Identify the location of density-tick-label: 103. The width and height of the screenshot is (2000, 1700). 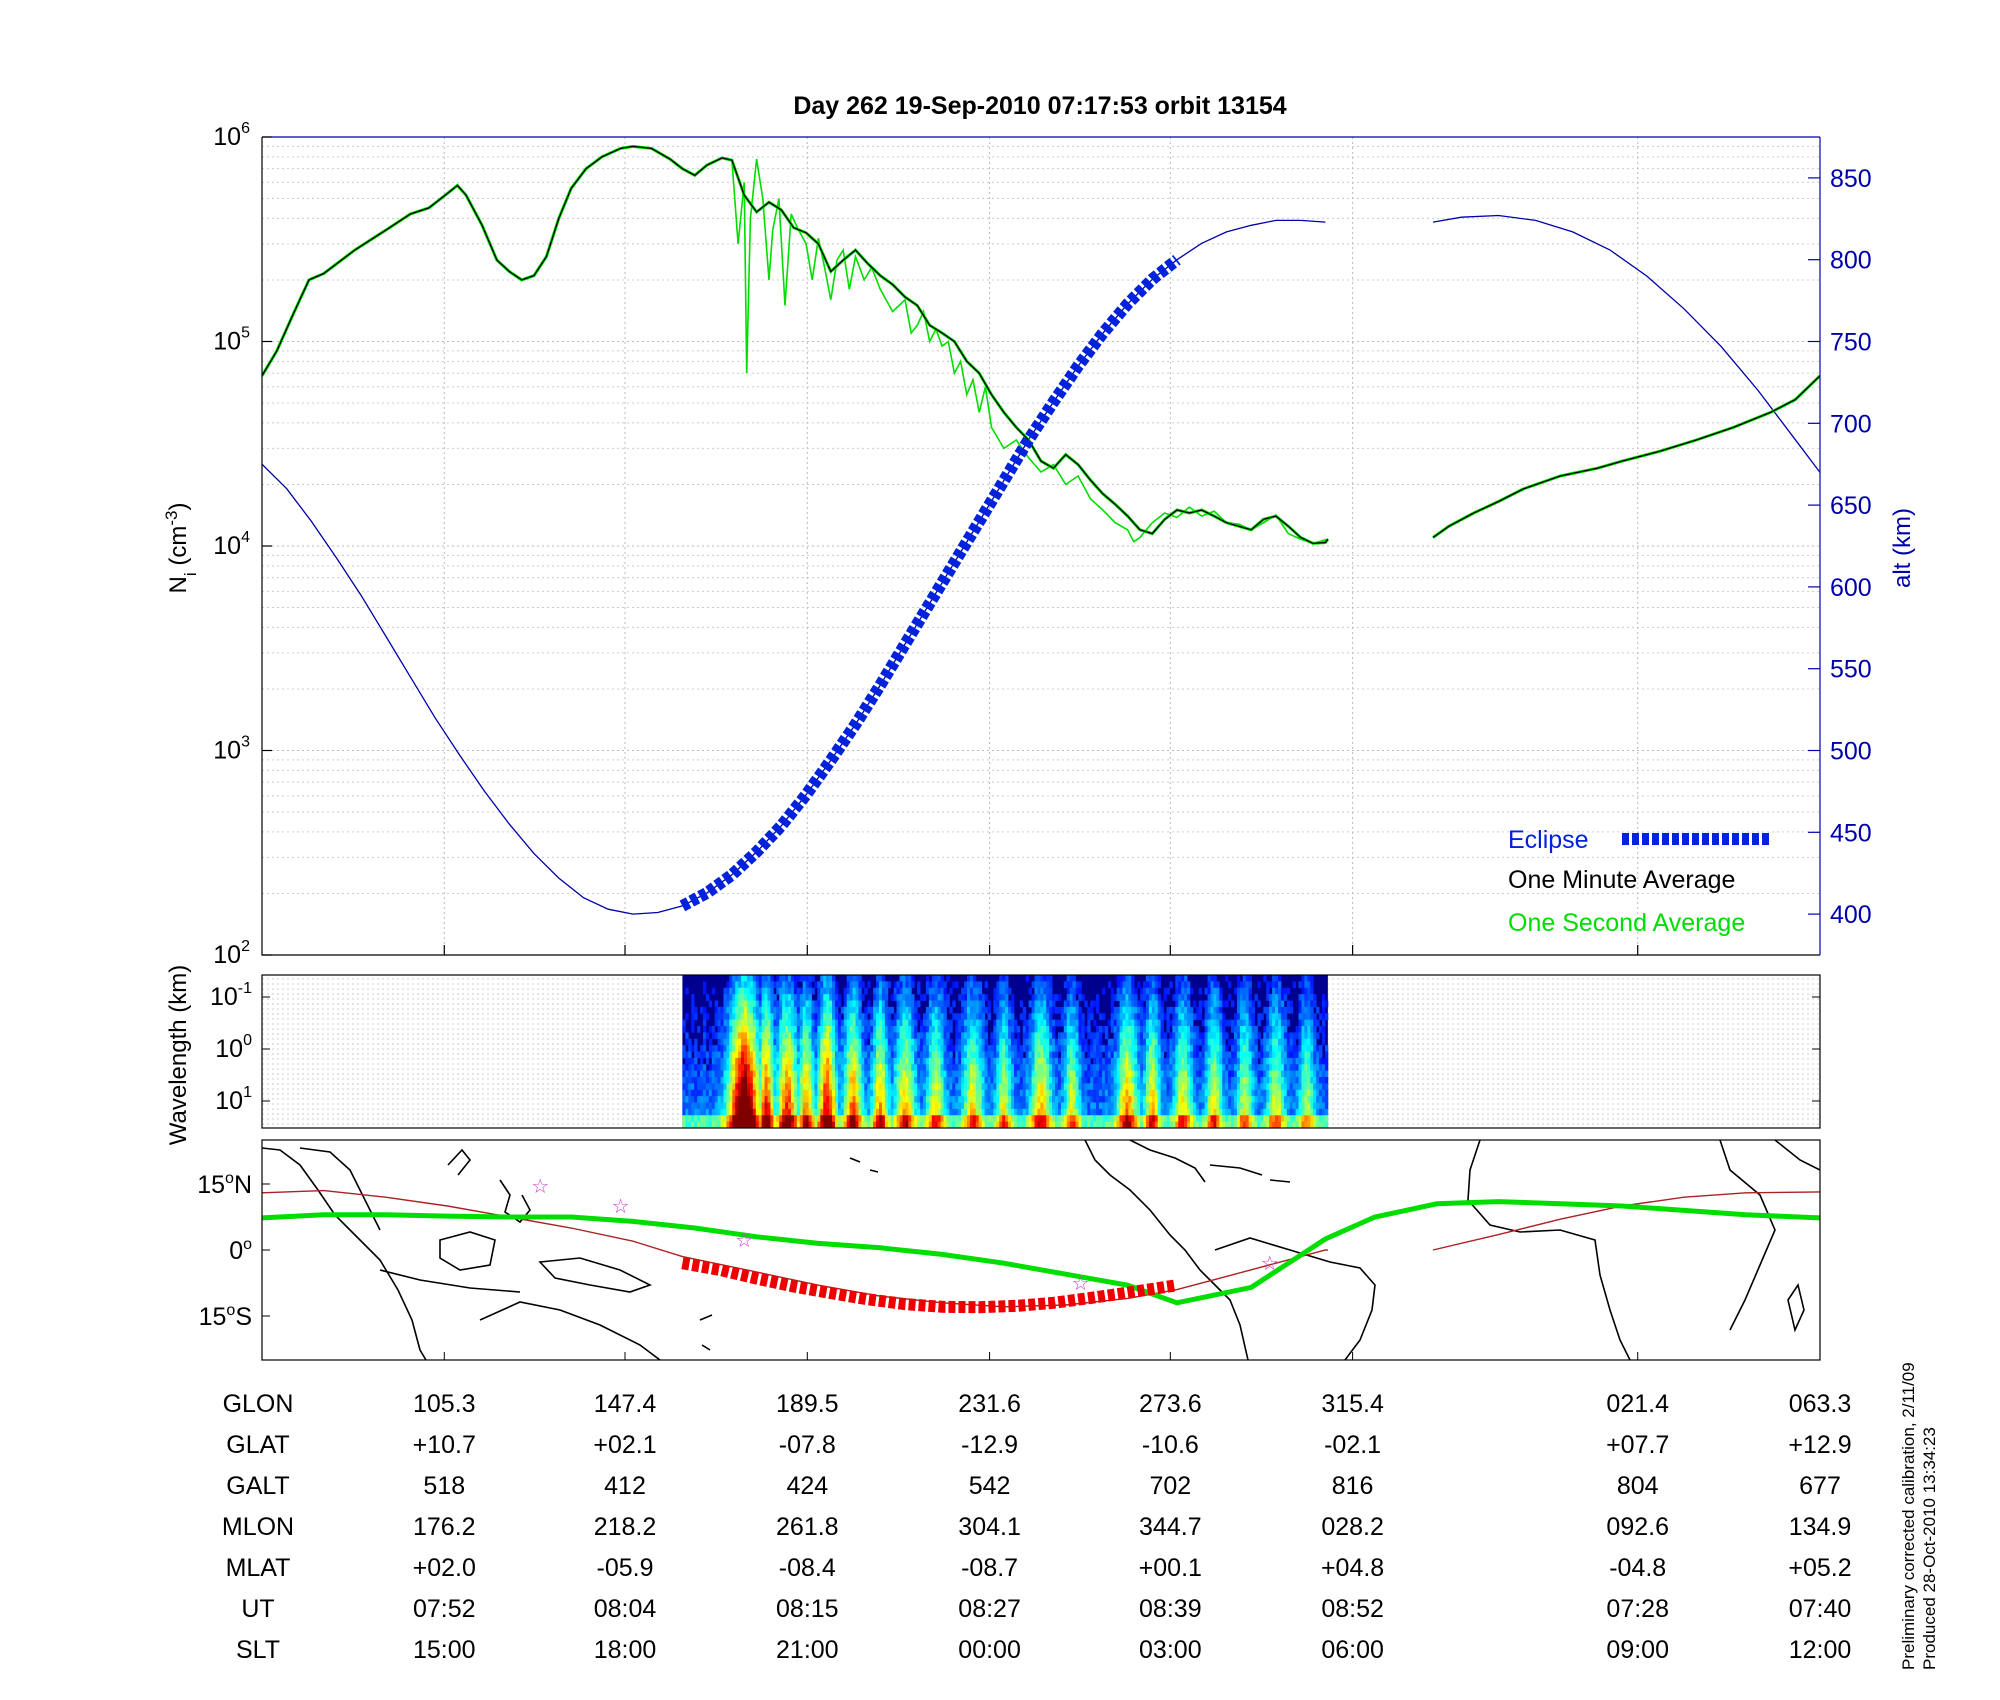
(231, 749).